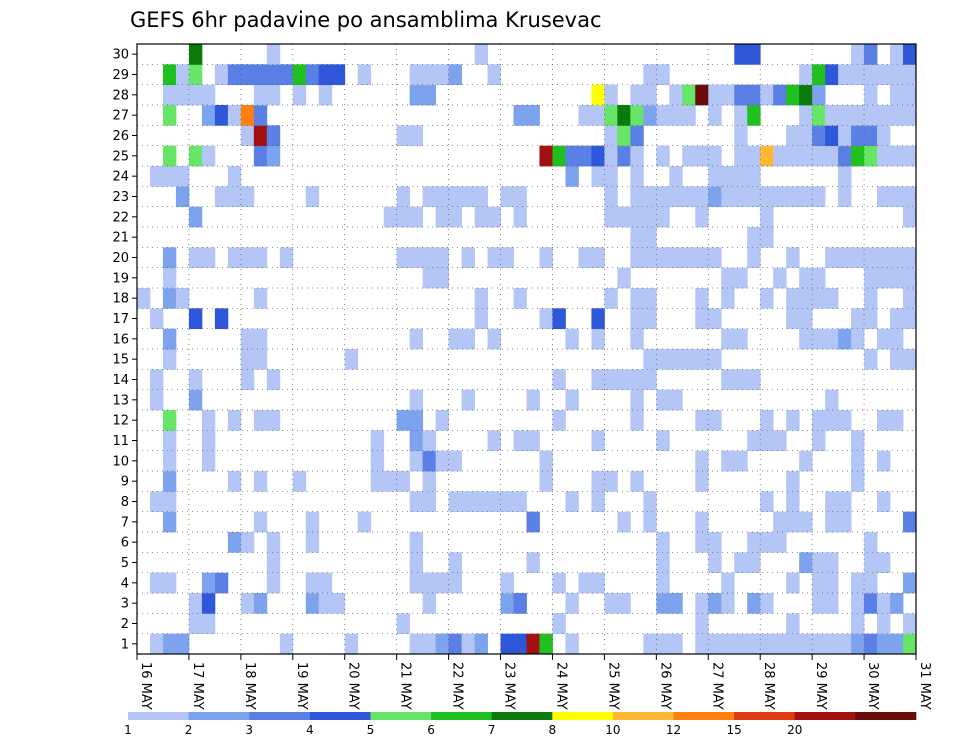  What do you see at coordinates (612, 730) in the screenshot?
I see `colorbar-label: 10` at bounding box center [612, 730].